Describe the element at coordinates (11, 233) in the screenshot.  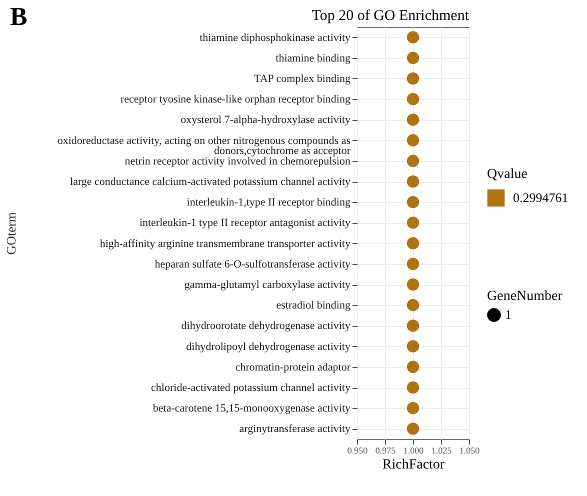
I see `y-axis-title: GOterm` at that location.